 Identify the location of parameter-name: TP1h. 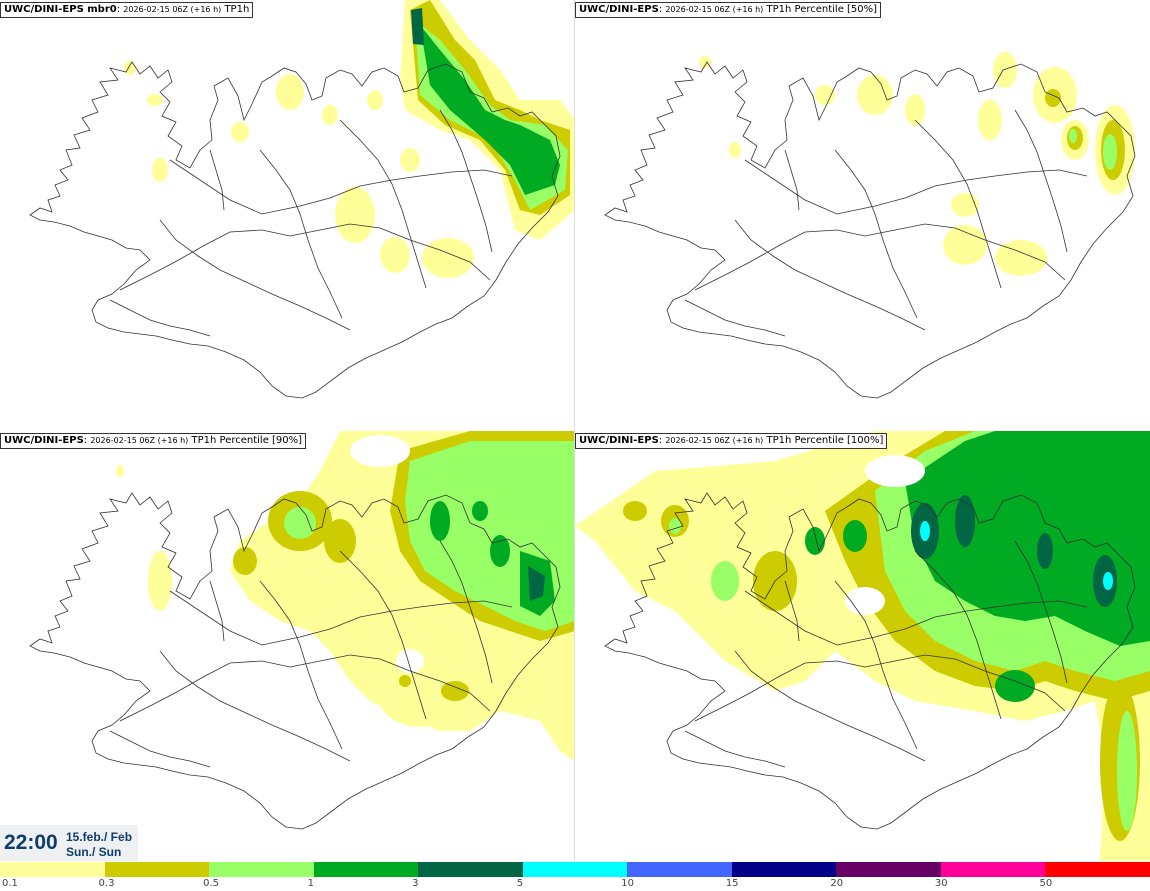
(237, 9).